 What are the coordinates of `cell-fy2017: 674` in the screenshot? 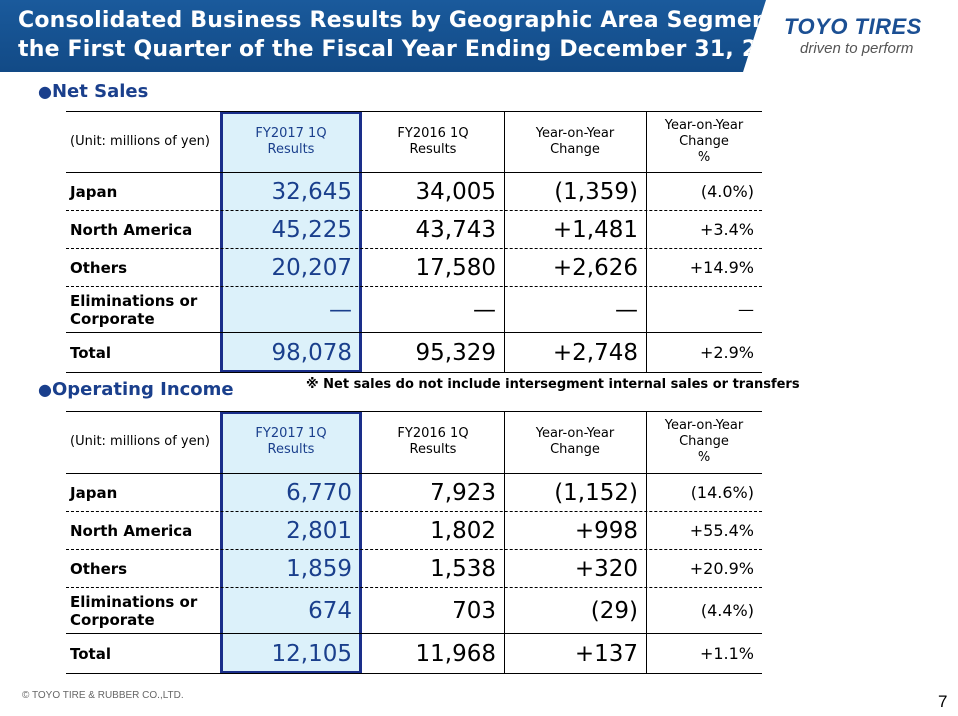 It's located at (330, 610).